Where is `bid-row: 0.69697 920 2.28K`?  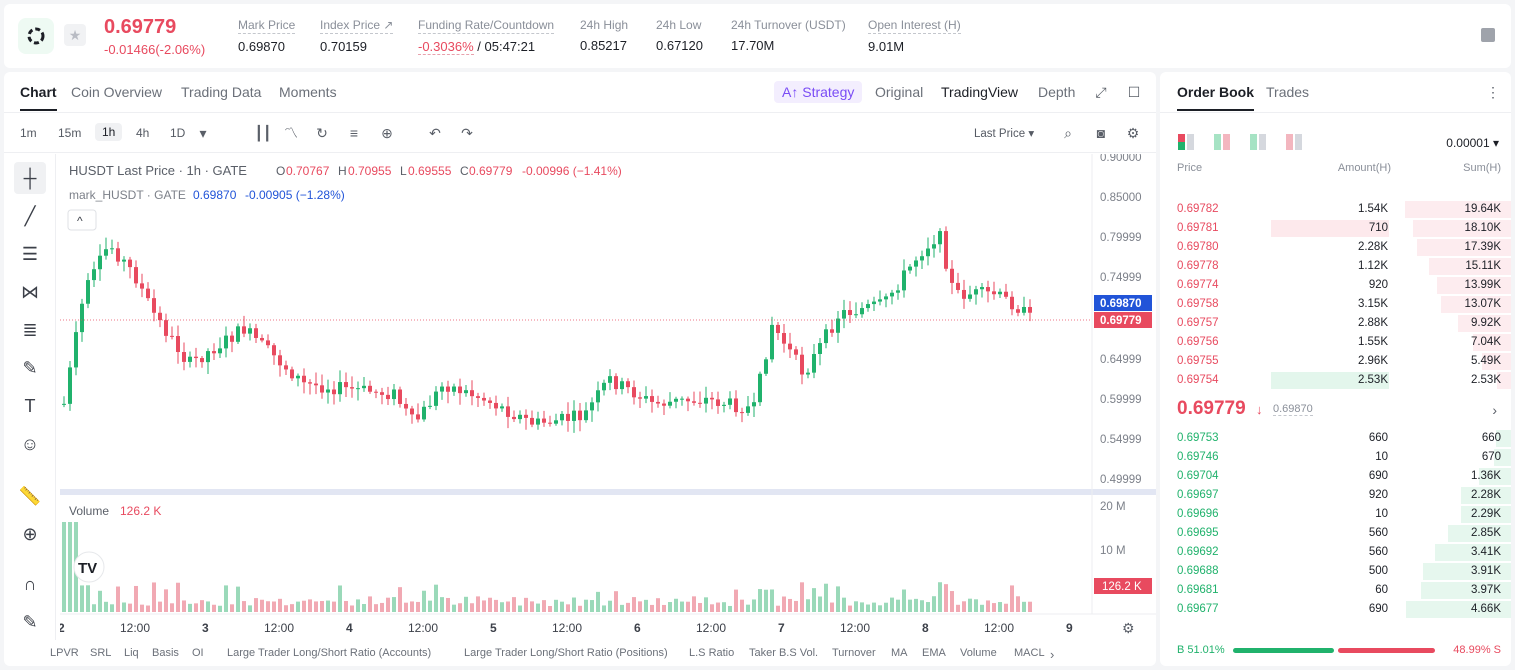
bid-row: 0.69697 920 2.28K is located at coordinates (1335, 495).